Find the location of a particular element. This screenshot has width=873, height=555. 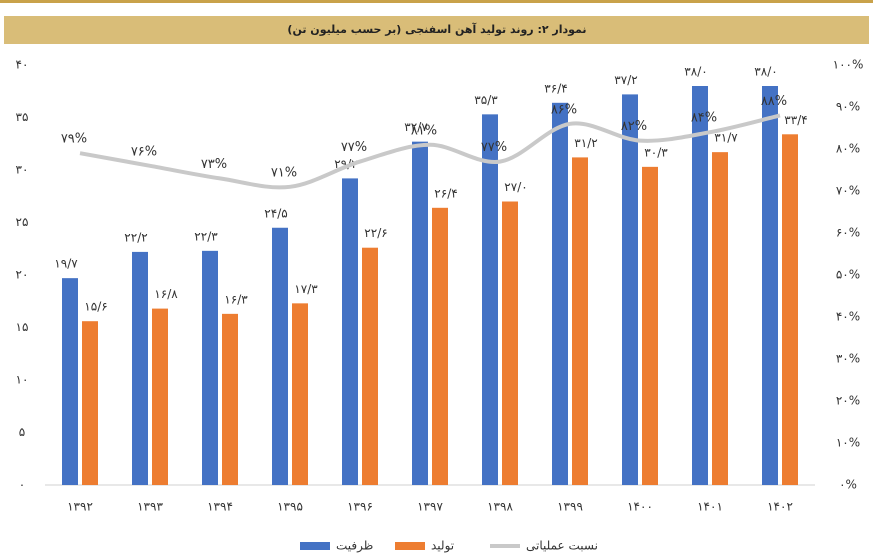

y2-tick-label: ۷۰% is located at coordinates (848, 191).